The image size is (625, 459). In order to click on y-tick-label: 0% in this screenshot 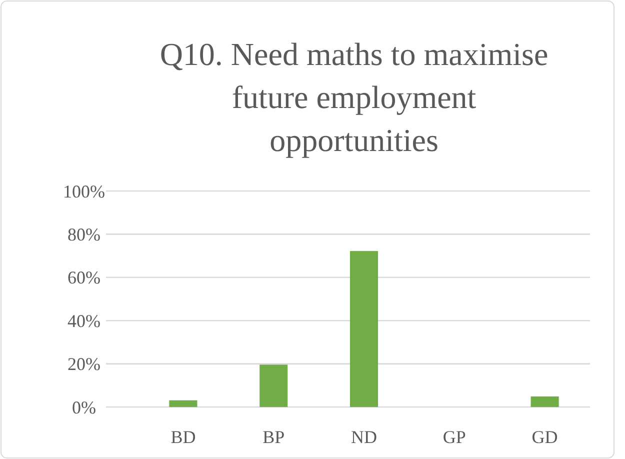, I will do `click(84, 407)`.